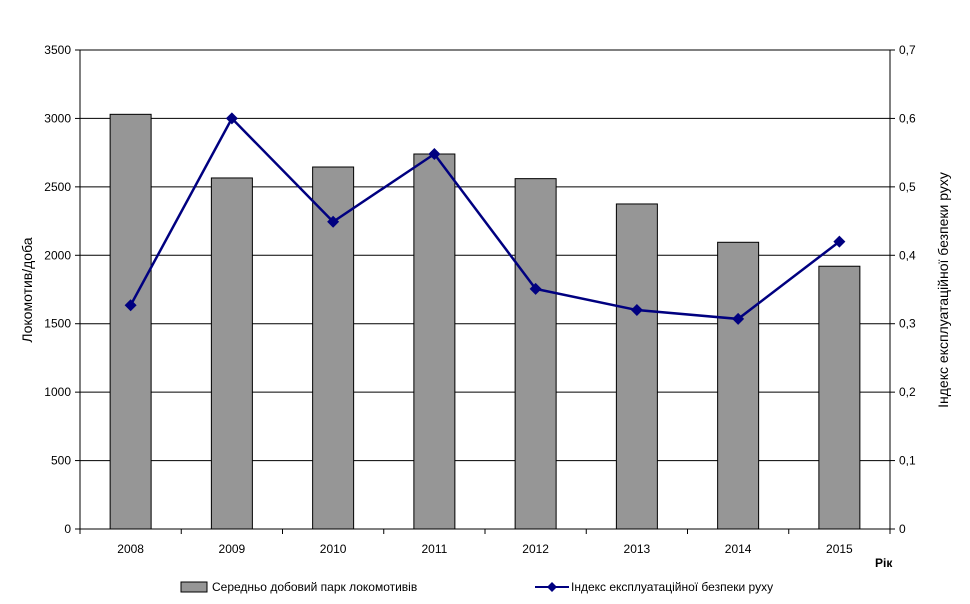 The height and width of the screenshot is (604, 970). Describe the element at coordinates (637, 549) in the screenshot. I see `x-tick-label: 2013` at that location.